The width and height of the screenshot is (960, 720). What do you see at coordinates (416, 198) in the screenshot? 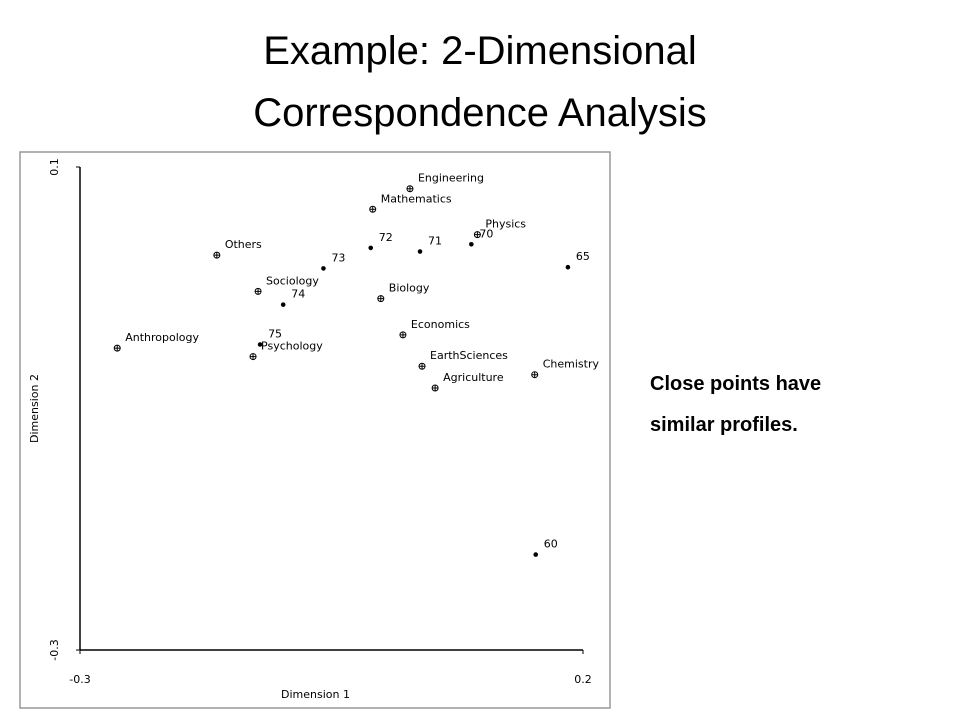
I see `point-label: Mathematics` at bounding box center [416, 198].